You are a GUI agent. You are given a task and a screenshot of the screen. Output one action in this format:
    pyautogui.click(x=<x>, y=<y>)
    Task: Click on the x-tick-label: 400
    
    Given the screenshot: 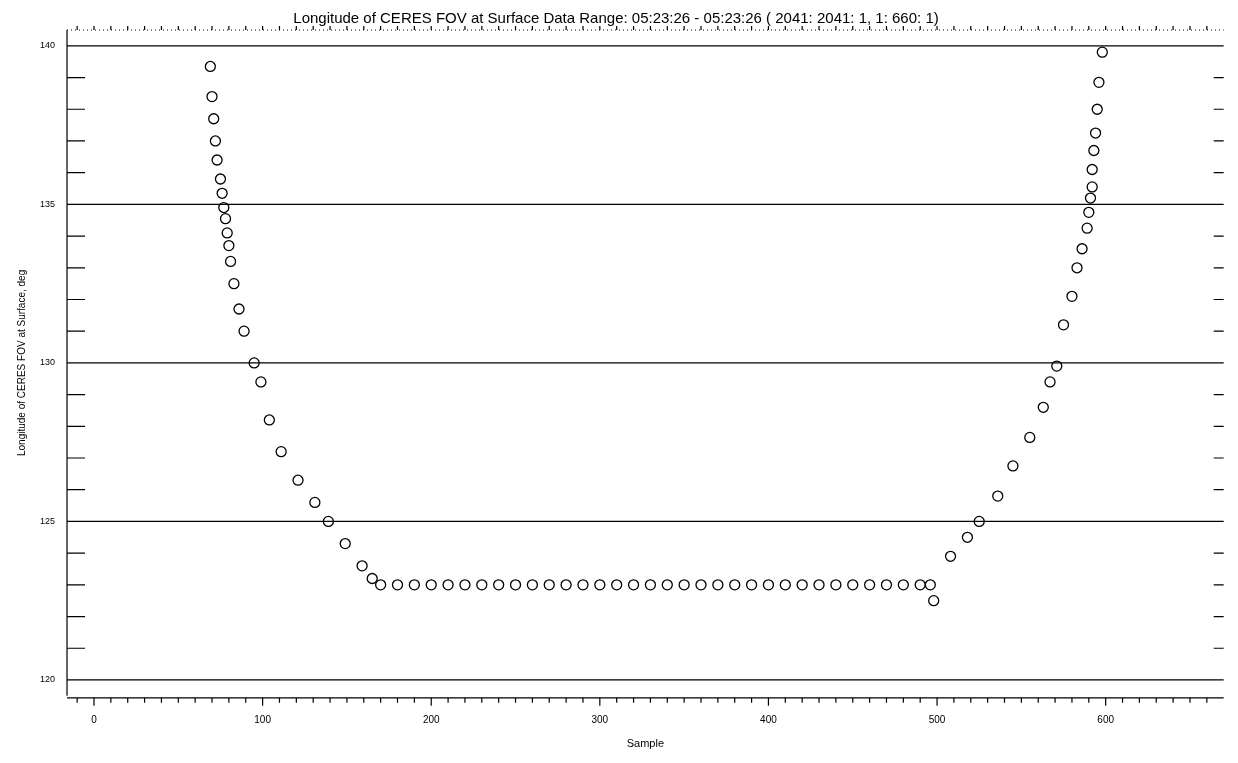 What is the action you would take?
    pyautogui.click(x=769, y=719)
    